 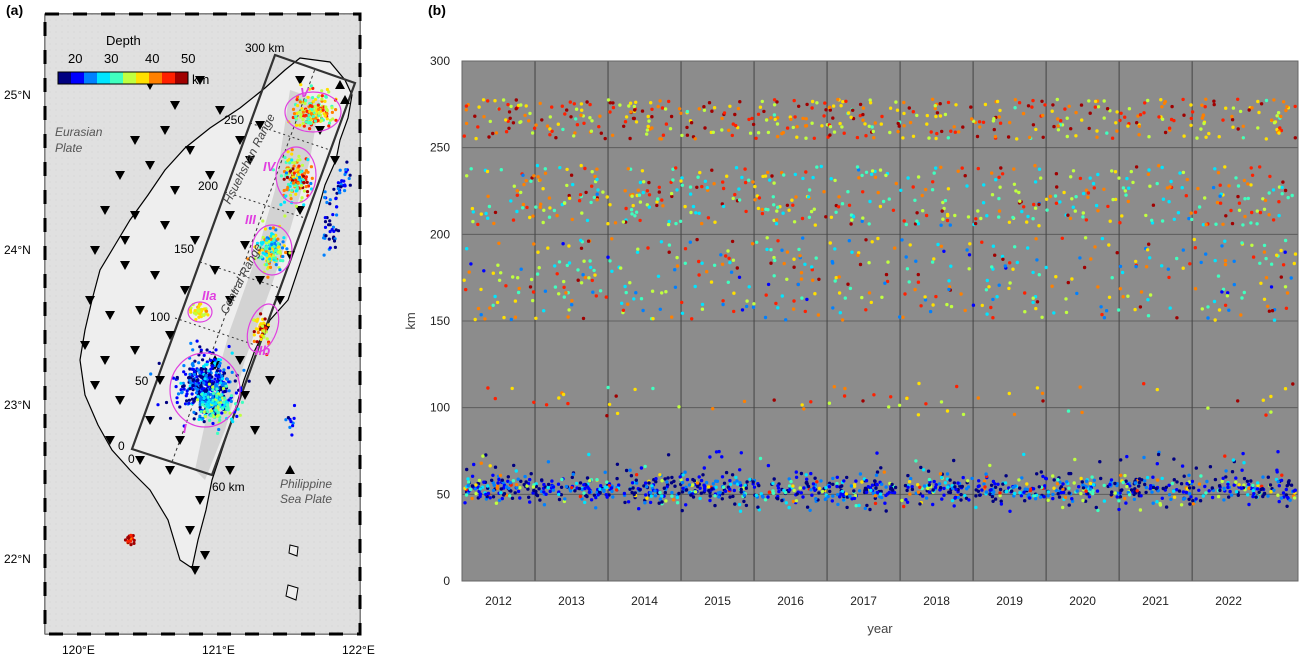 What do you see at coordinates (215, 270) in the screenshot?
I see `station-marker` at bounding box center [215, 270].